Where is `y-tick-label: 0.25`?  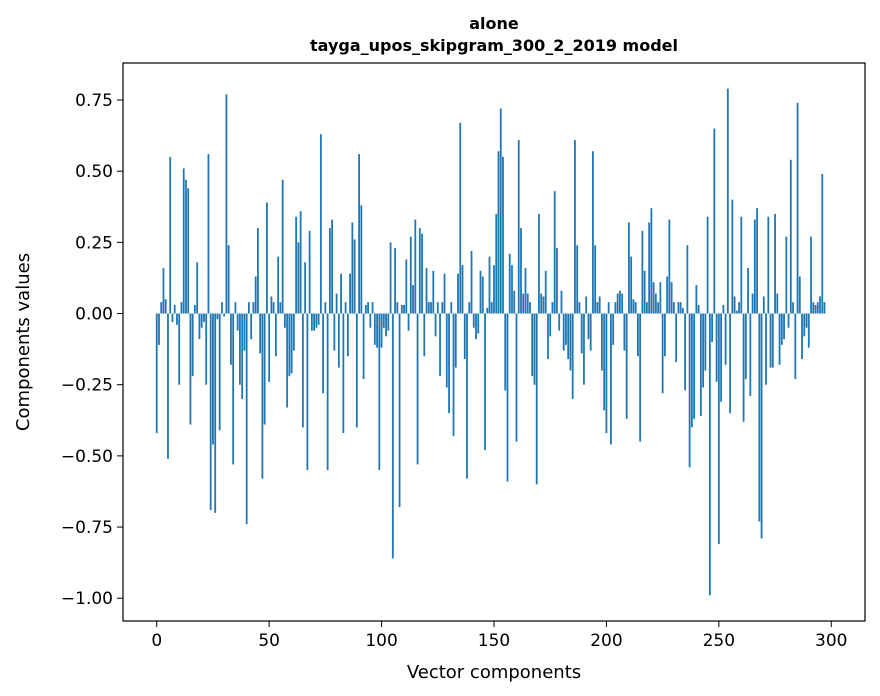
y-tick-label: 0.25 is located at coordinates (94, 243).